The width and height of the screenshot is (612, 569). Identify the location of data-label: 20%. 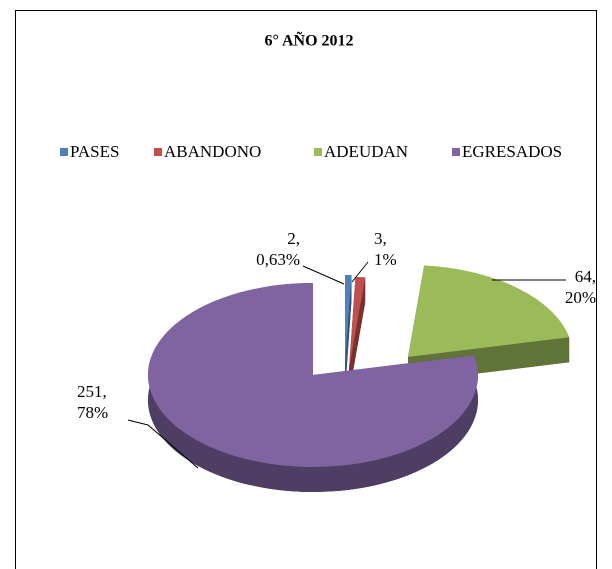
(580, 297).